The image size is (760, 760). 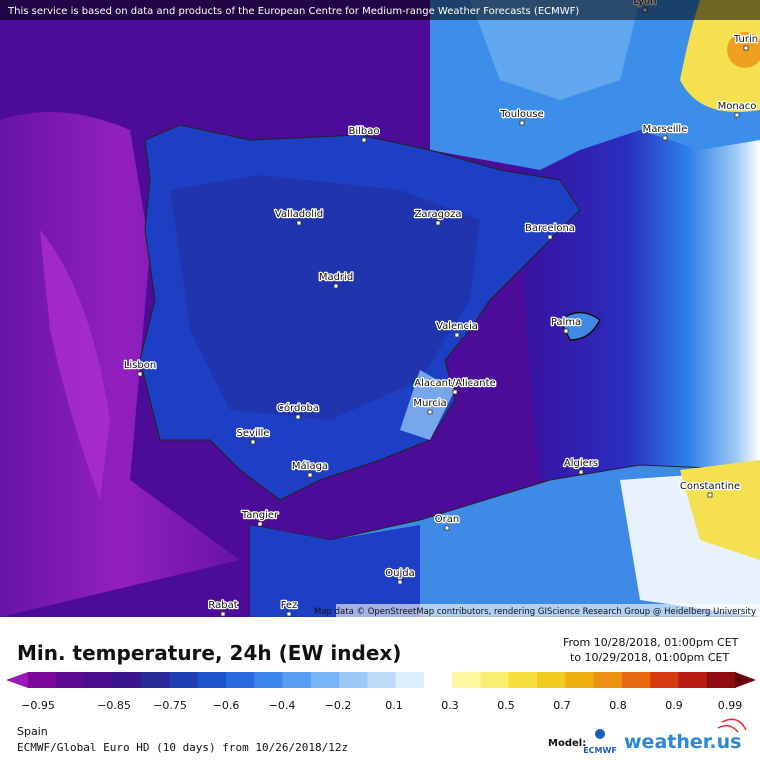 What do you see at coordinates (399, 573) in the screenshot?
I see `city-label: Oujda` at bounding box center [399, 573].